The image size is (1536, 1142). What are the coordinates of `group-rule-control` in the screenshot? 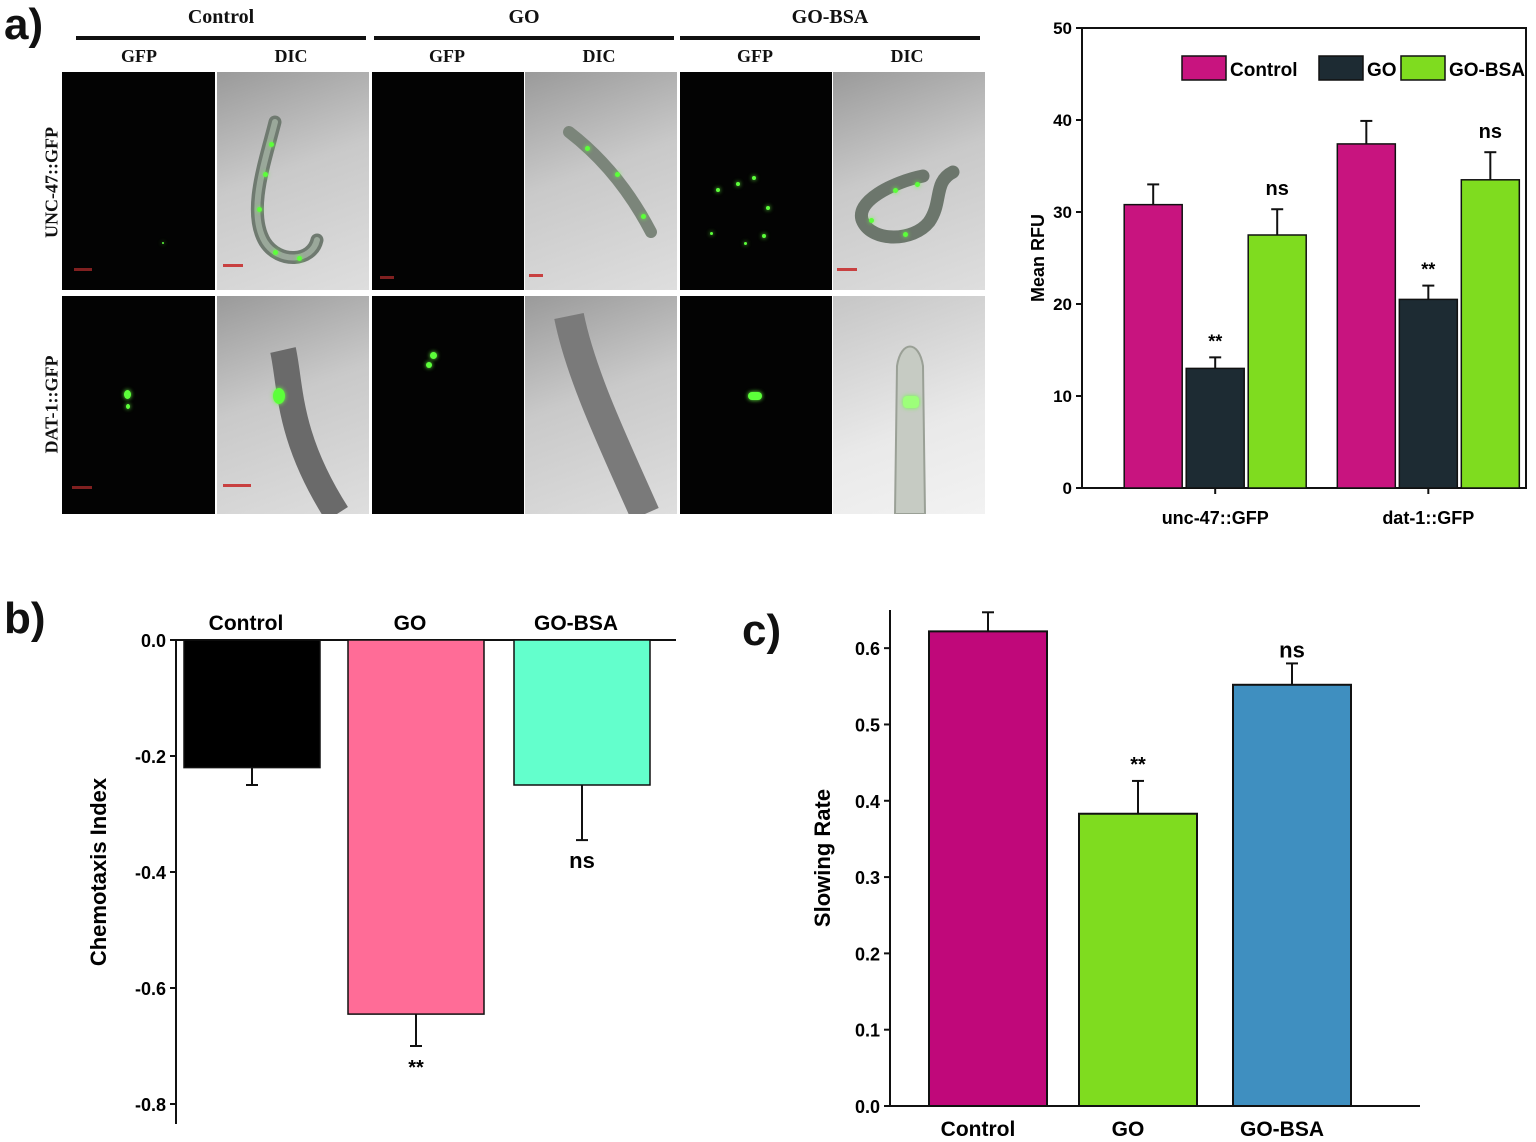 It's located at (221, 38).